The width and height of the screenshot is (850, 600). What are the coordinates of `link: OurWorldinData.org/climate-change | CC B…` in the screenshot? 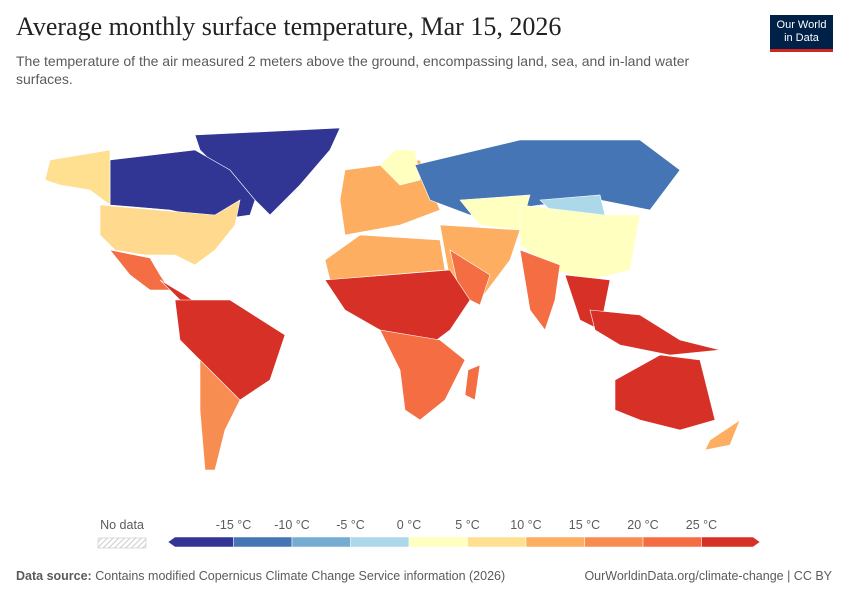 It's located at (708, 576).